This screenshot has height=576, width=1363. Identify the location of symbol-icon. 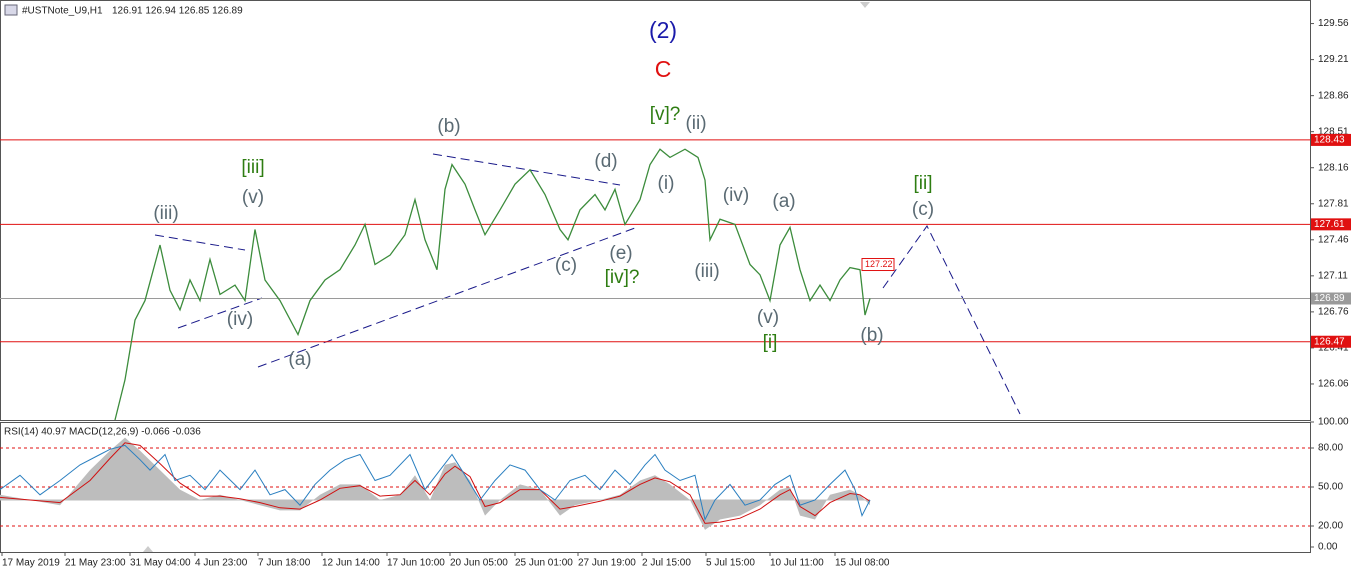
(11, 10).